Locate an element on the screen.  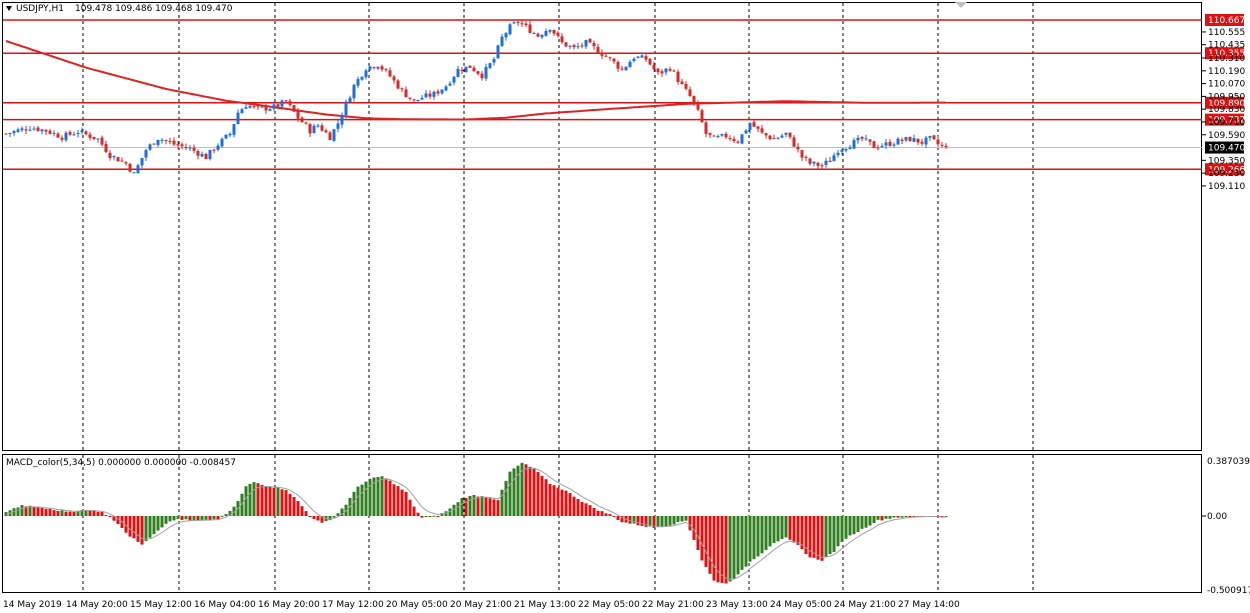
shift-marker-icon is located at coordinates (961, 5).